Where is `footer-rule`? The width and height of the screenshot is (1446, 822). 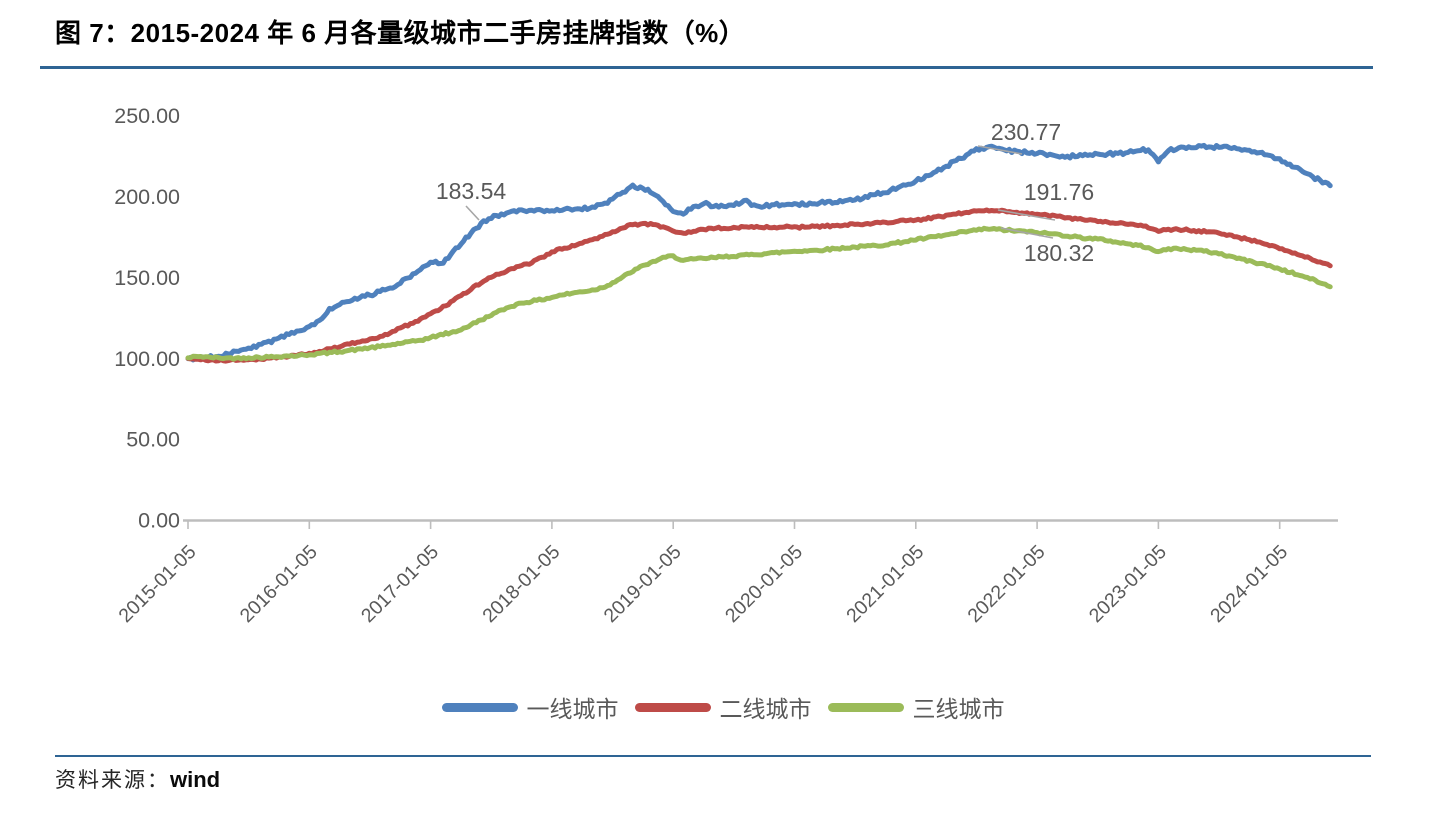
footer-rule is located at coordinates (713, 756).